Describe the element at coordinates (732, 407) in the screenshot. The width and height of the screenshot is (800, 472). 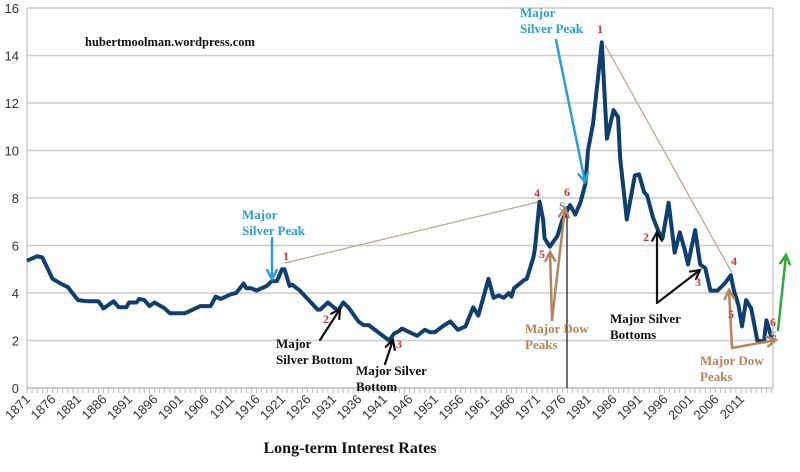
I see `x-tick-label: 2011` at that location.